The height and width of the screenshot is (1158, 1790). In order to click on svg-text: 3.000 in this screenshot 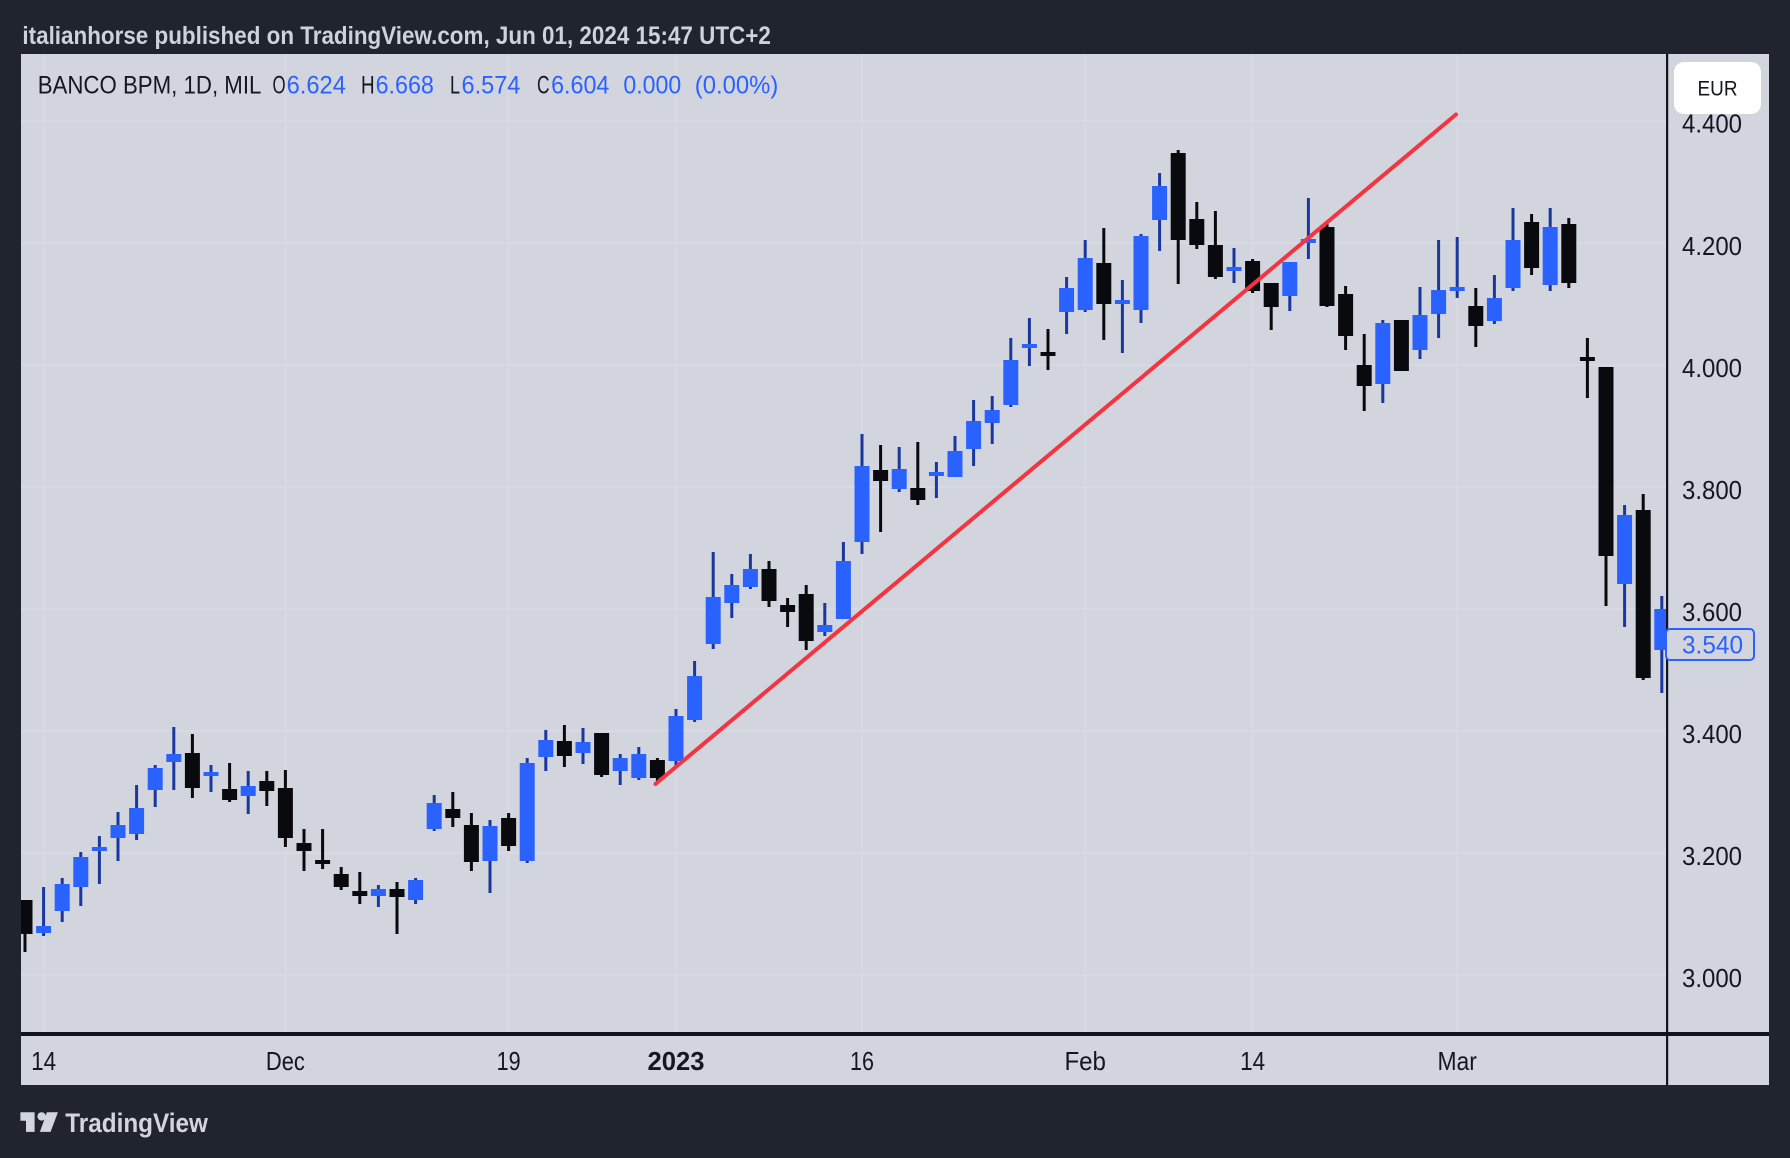, I will do `click(1712, 978)`.